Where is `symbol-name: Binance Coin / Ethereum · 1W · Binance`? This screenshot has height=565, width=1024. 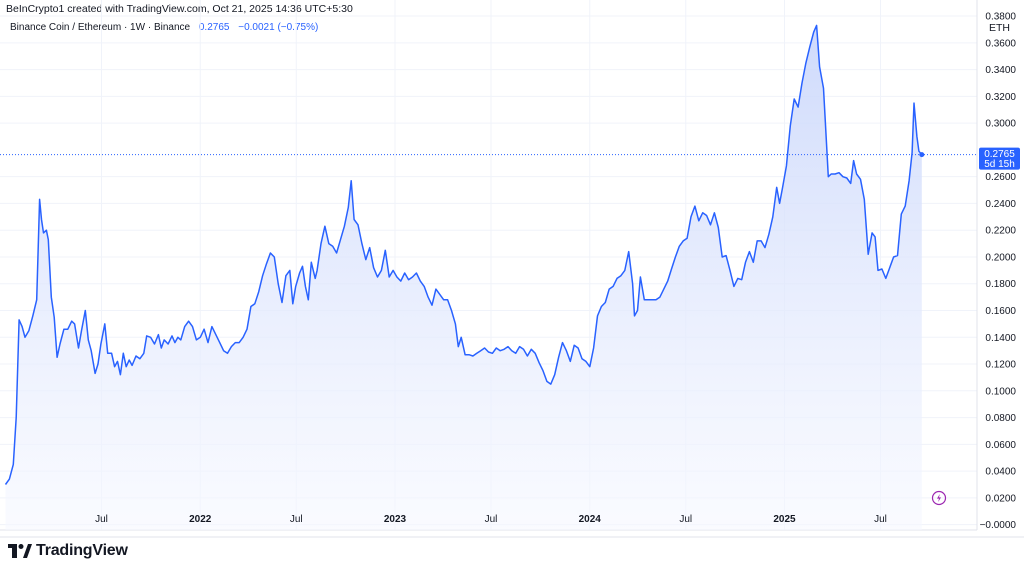
symbol-name: Binance Coin / Ethereum · 1W · Binance is located at coordinates (100, 27).